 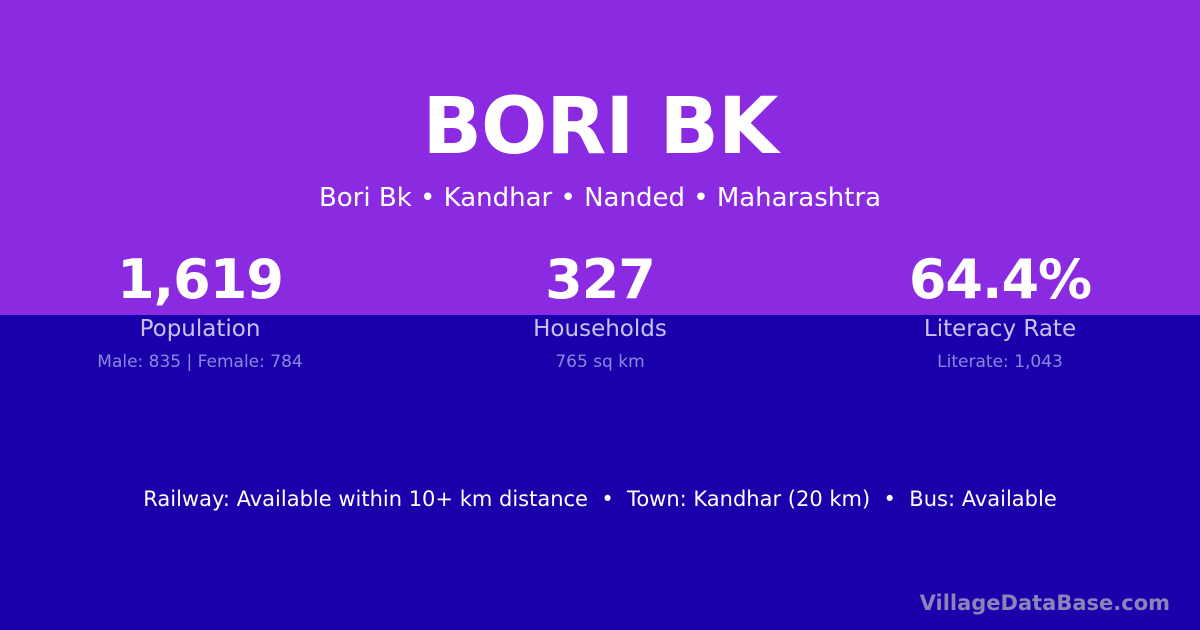 What do you see at coordinates (600, 279) in the screenshot?
I see `stat-value: 327` at bounding box center [600, 279].